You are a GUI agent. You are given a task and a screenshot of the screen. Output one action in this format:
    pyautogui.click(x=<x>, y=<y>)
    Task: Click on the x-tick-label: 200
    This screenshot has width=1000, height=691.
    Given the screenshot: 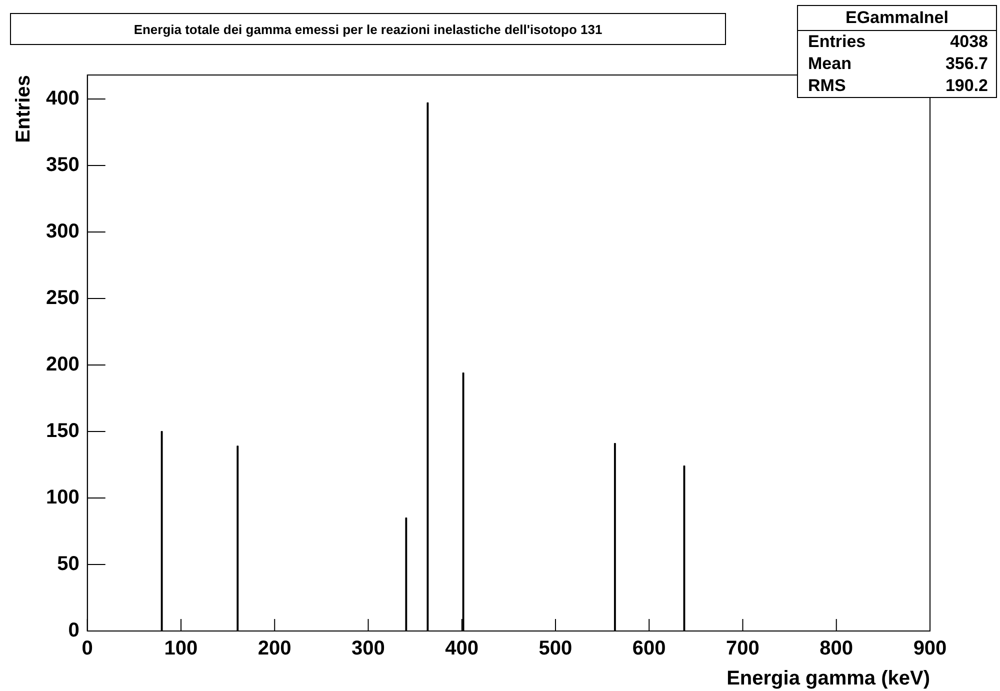 What is the action you would take?
    pyautogui.click(x=275, y=649)
    